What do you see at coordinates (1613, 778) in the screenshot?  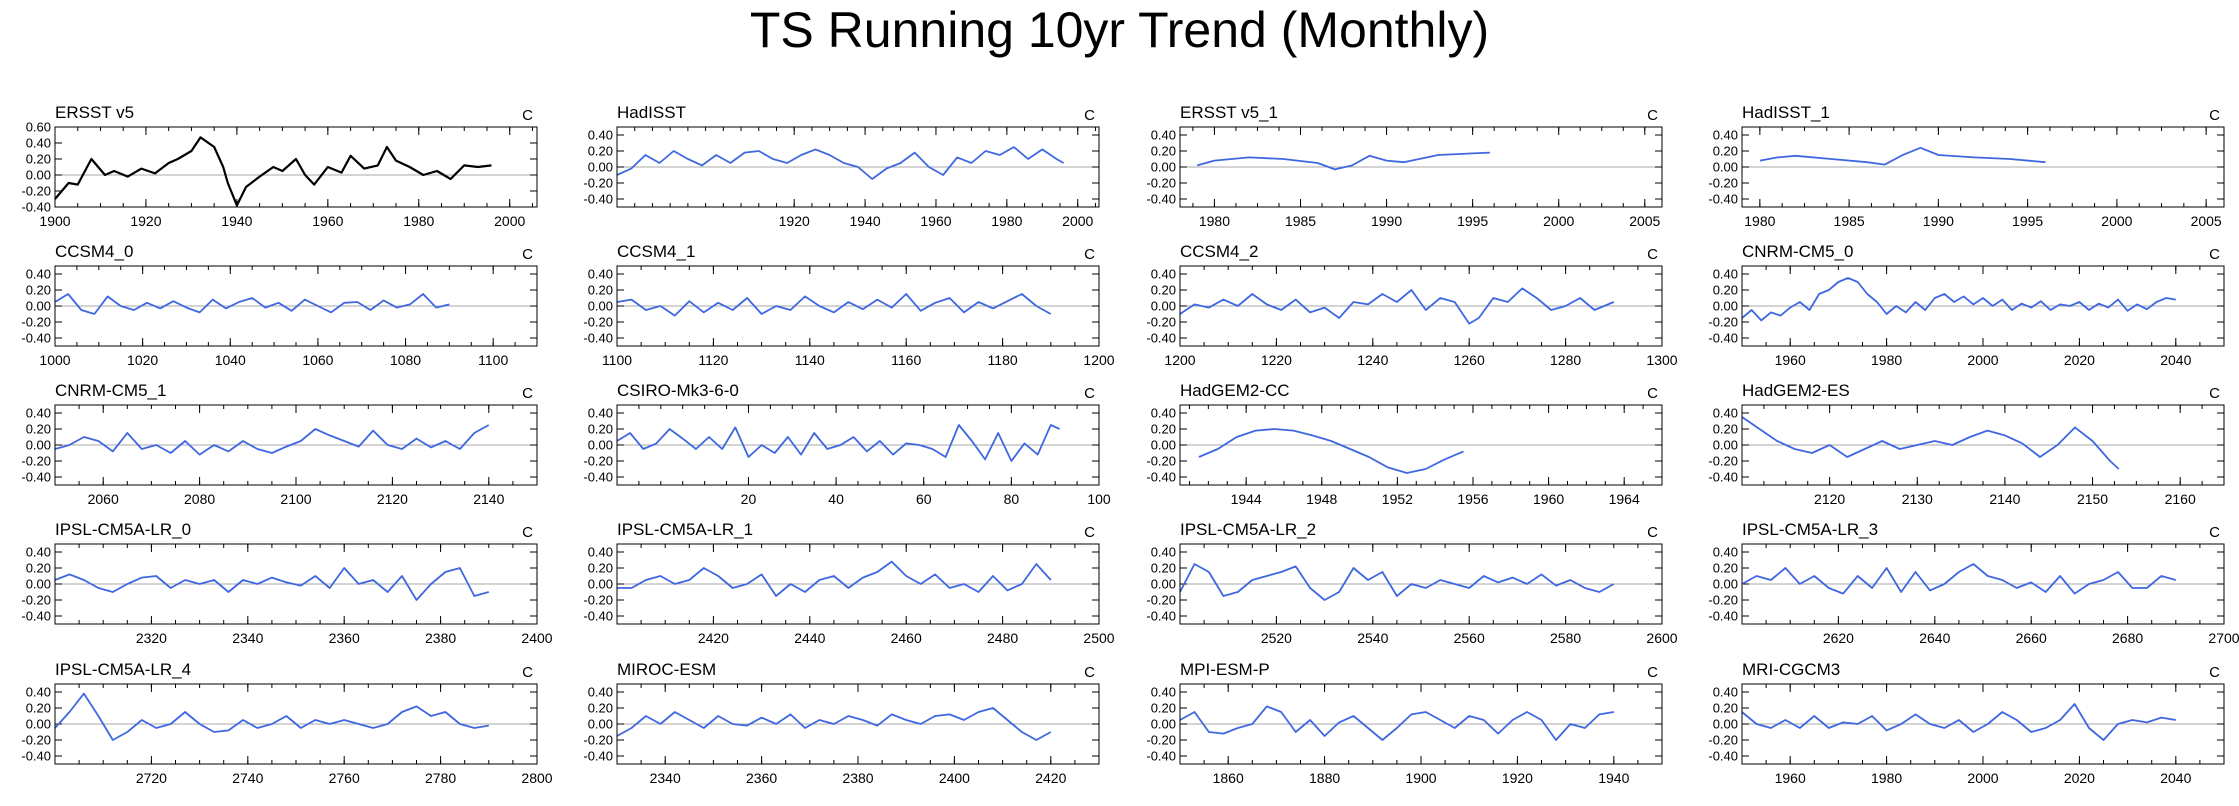 I see `x-tick-label: 1940` at bounding box center [1613, 778].